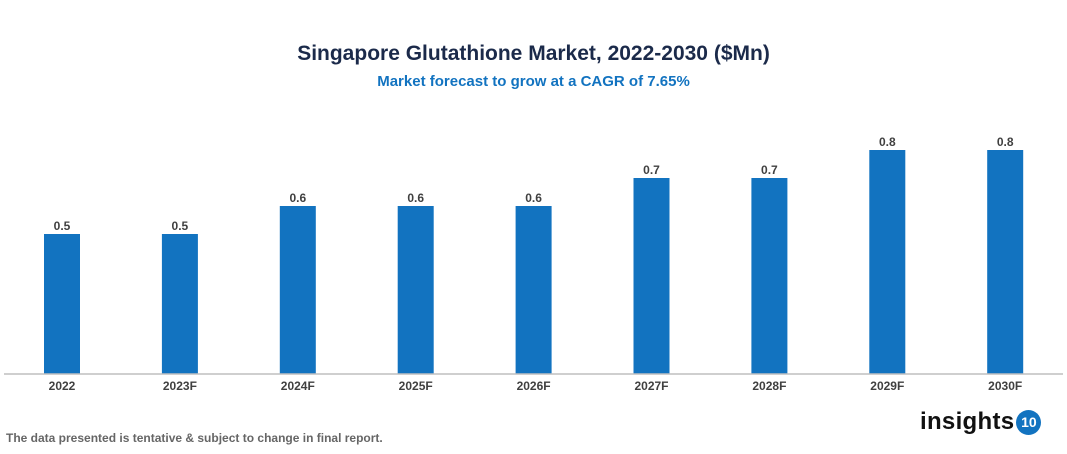 The height and width of the screenshot is (454, 1067). What do you see at coordinates (967, 421) in the screenshot?
I see `logo-text: insights` at bounding box center [967, 421].